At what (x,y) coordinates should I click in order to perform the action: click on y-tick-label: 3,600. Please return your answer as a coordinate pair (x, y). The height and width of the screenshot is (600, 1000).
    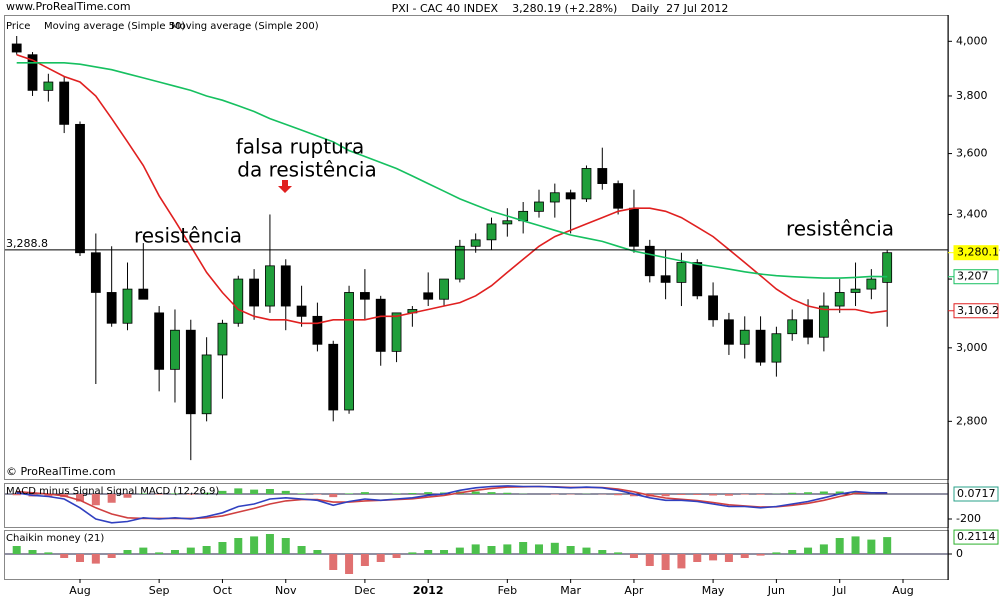
    Looking at the image, I should click on (972, 153).